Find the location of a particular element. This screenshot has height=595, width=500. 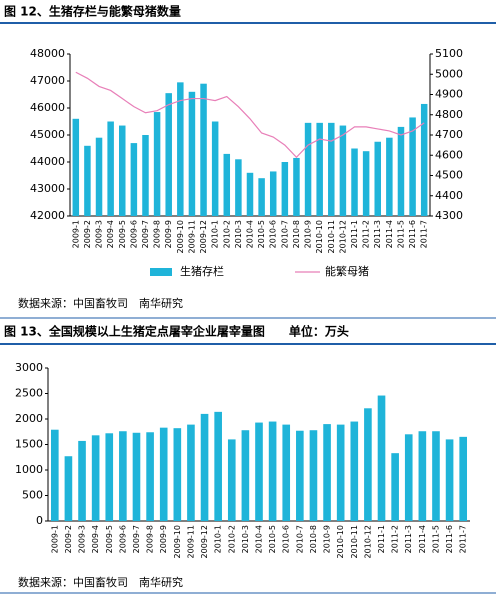

y2-tick-label: 5000 is located at coordinates (449, 73).